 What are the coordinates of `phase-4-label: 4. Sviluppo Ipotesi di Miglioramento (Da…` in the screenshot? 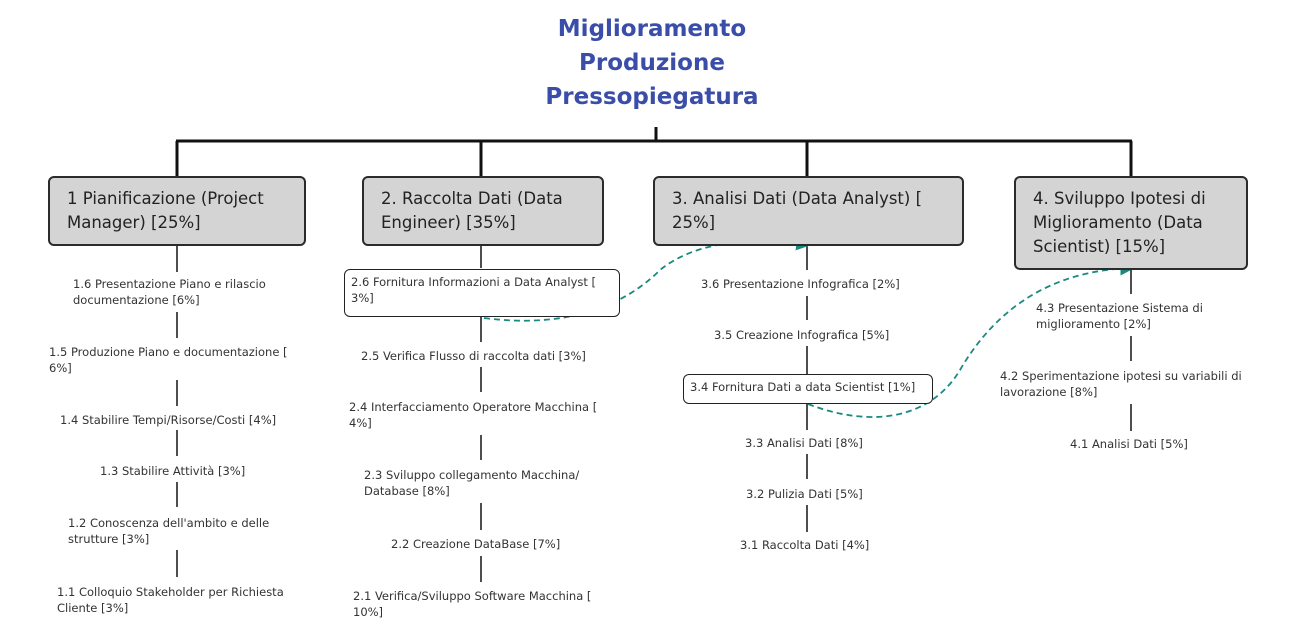 It's located at (1119, 222).